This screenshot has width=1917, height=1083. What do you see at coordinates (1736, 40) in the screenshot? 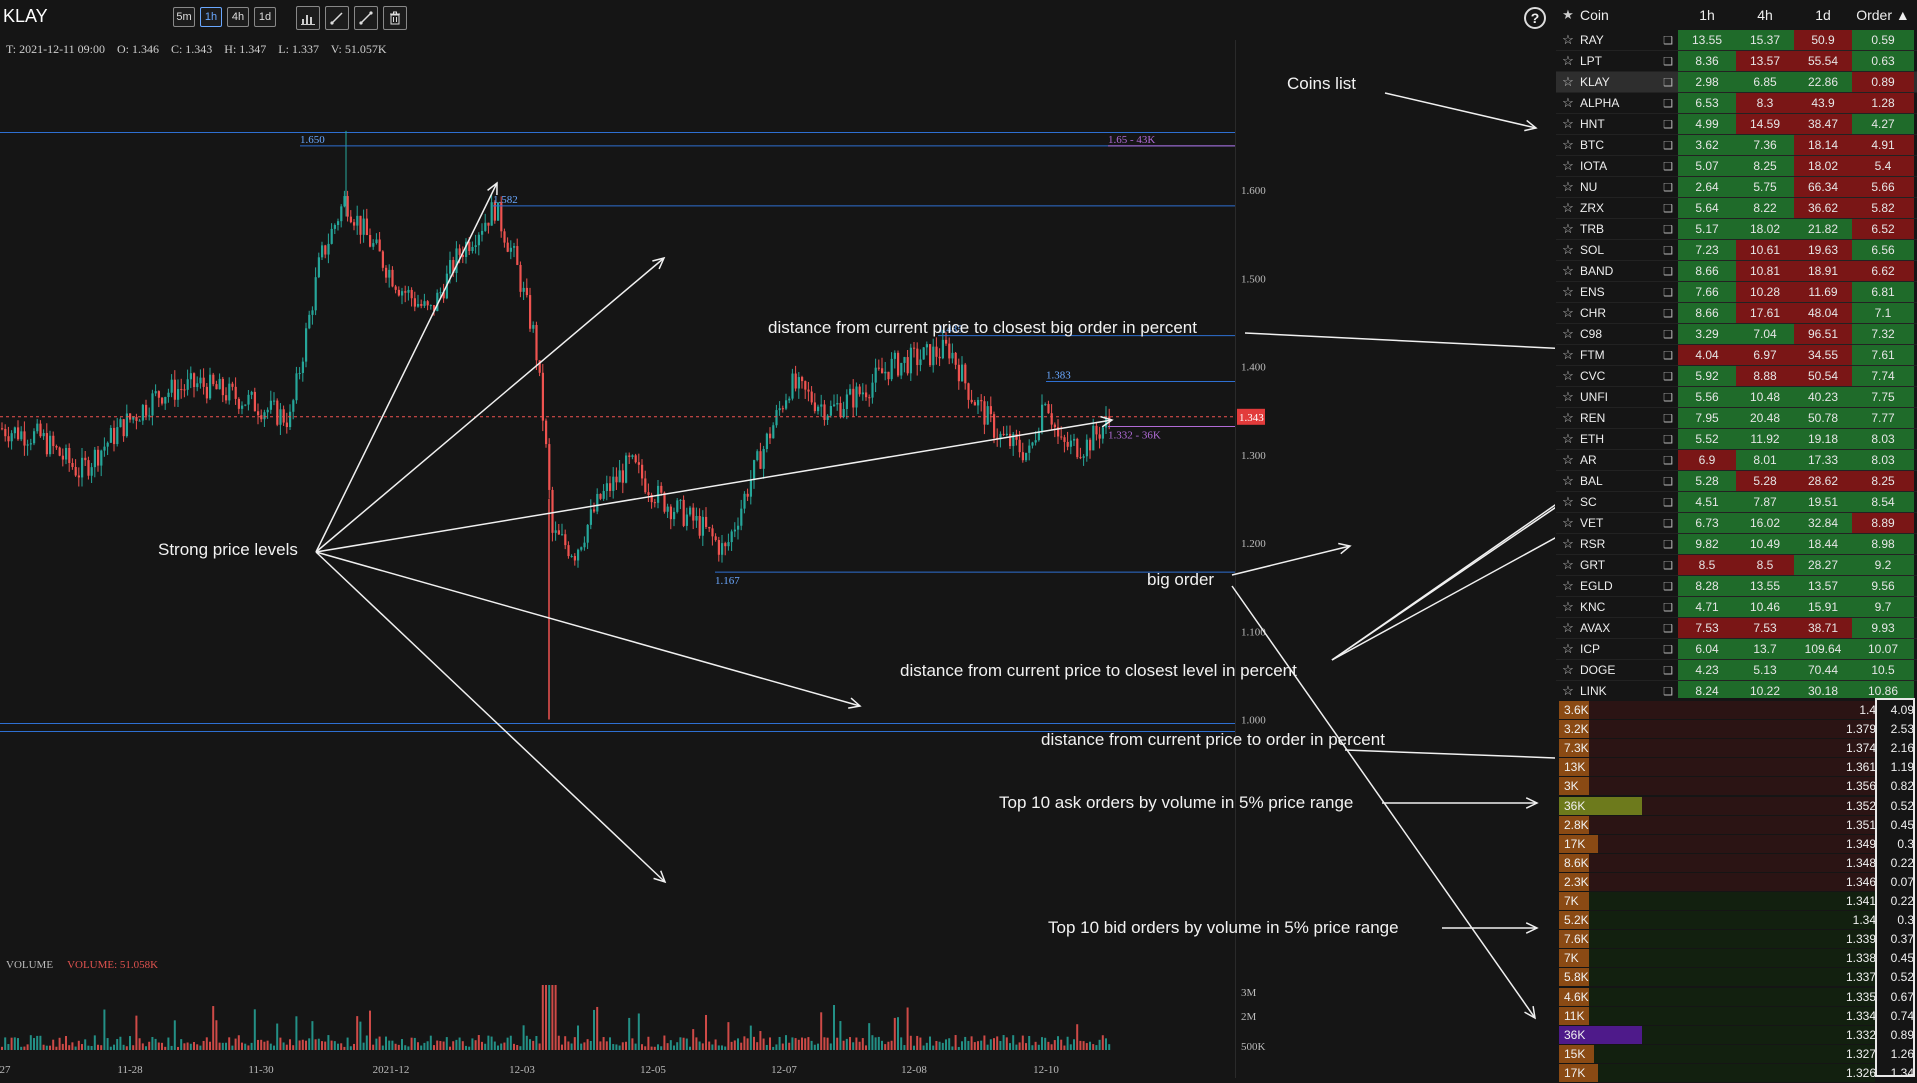
I see `coin-row: ☆ RAY ❑ 13.55 15.37 50.9 0.59` at bounding box center [1736, 40].